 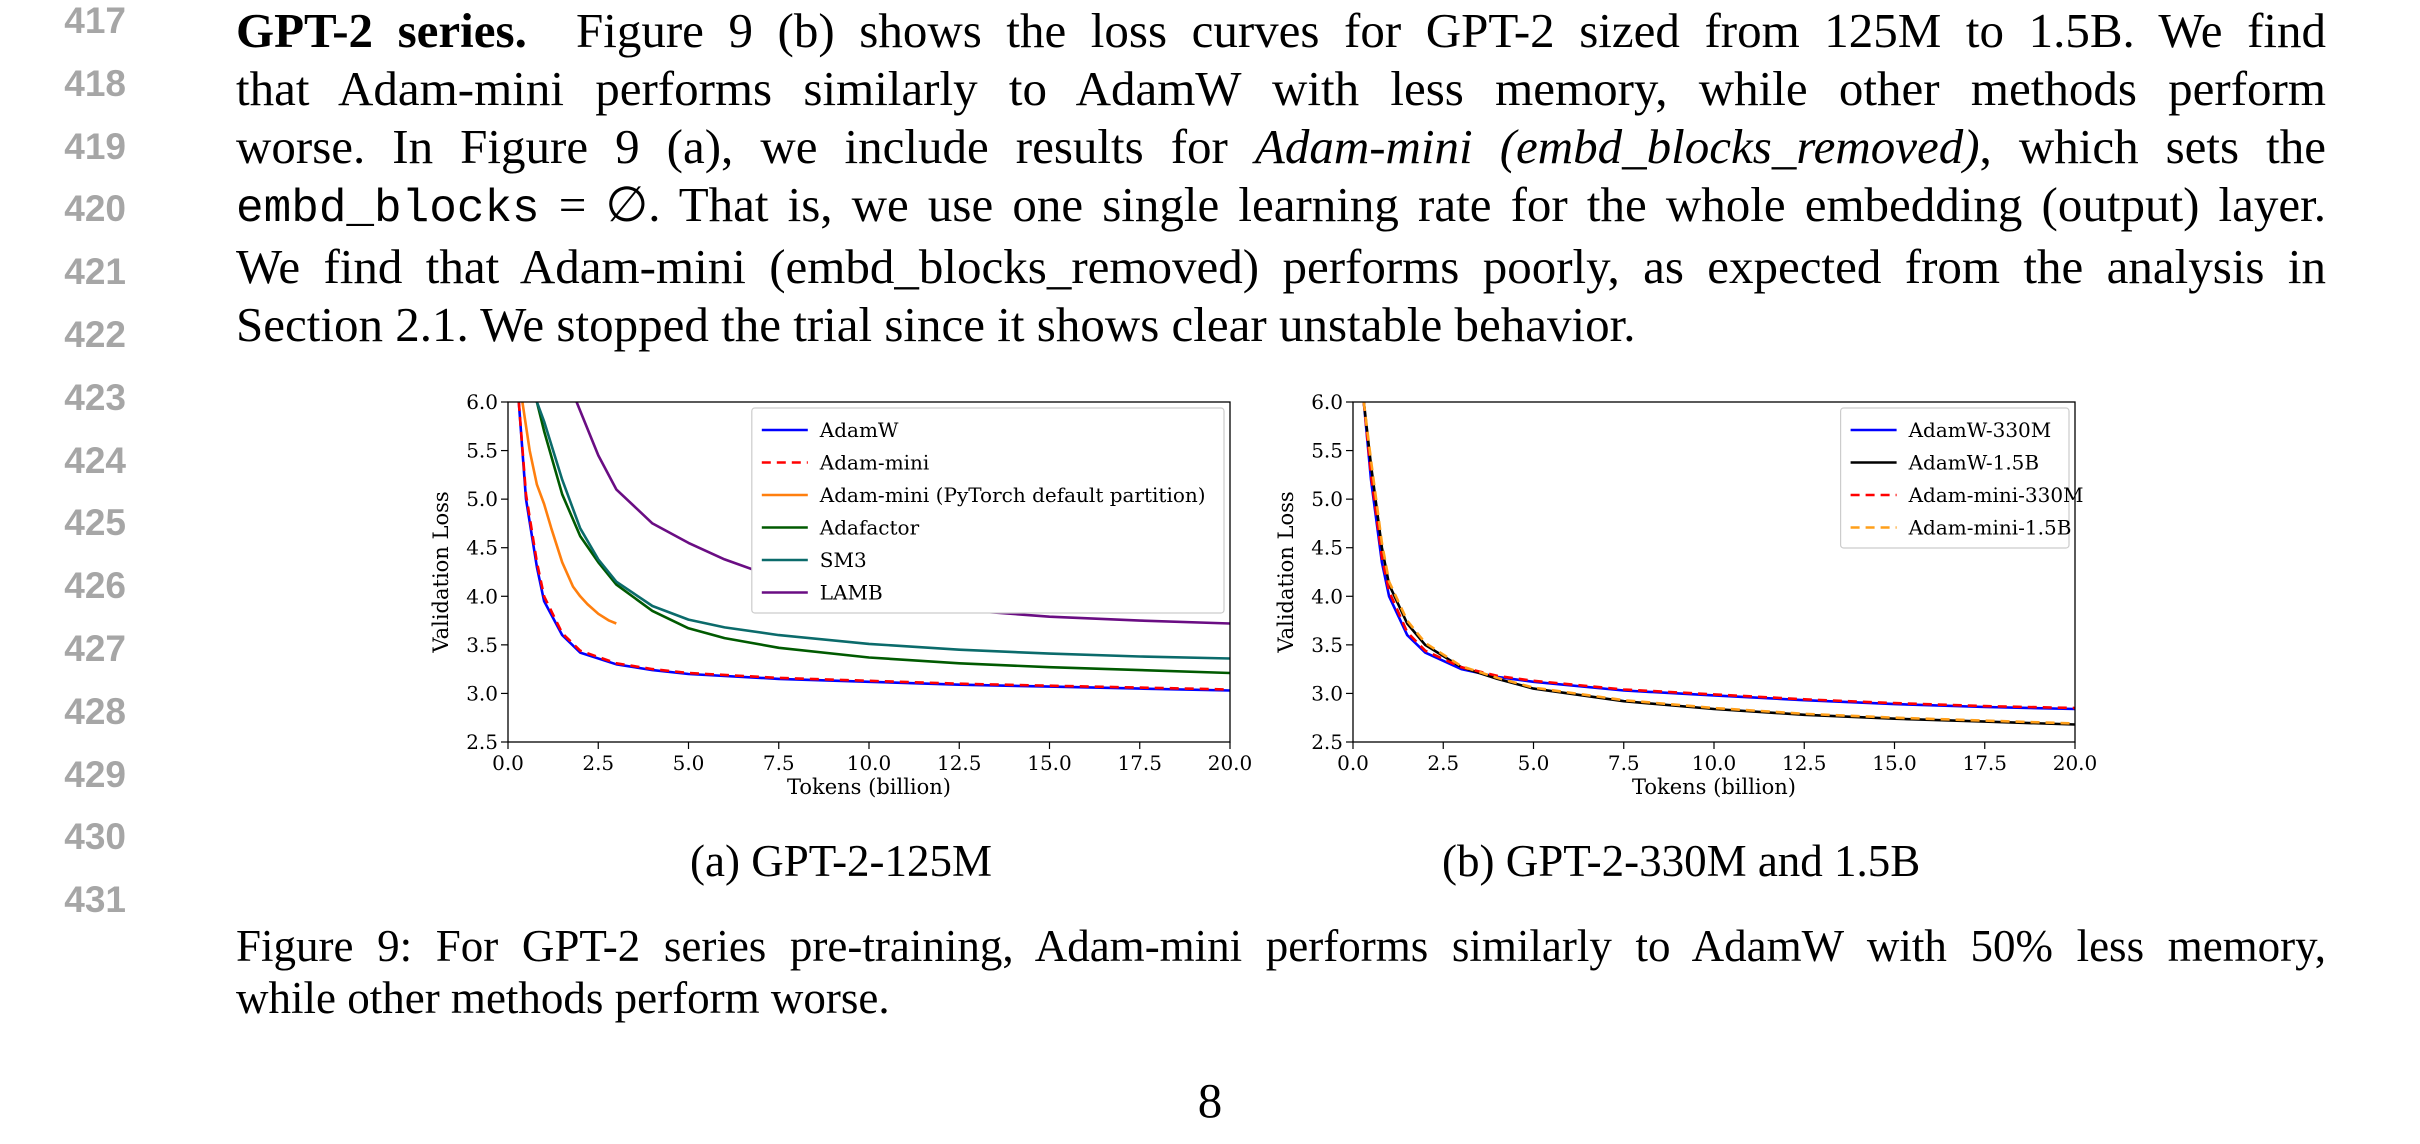 I want to click on line-number: 422, so click(x=95, y=334).